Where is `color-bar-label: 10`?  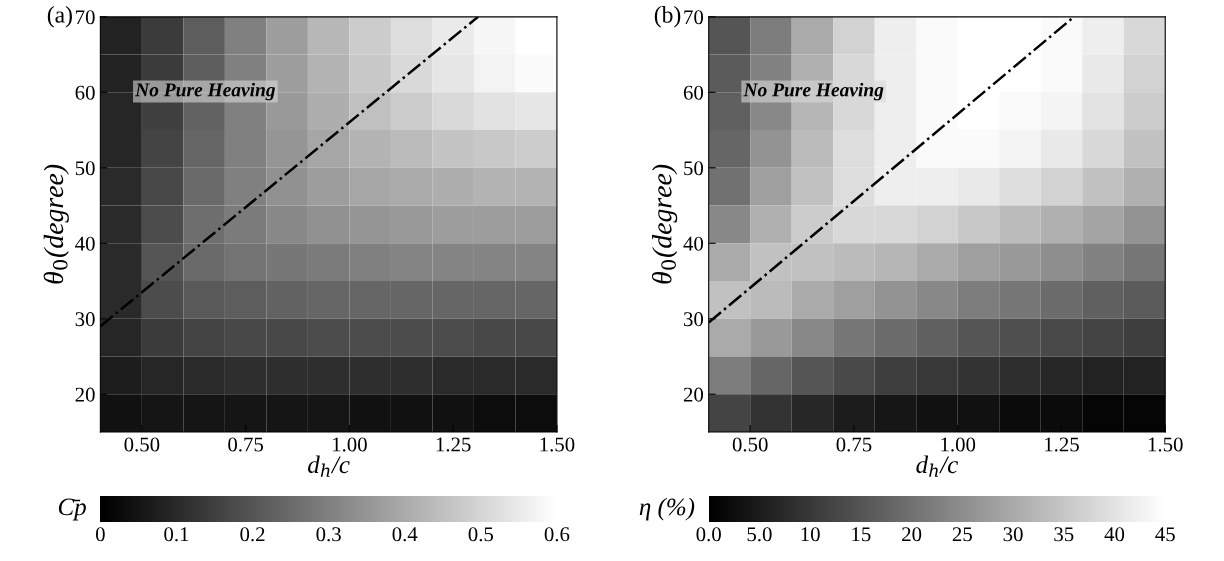
color-bar-label: 10 is located at coordinates (810, 534).